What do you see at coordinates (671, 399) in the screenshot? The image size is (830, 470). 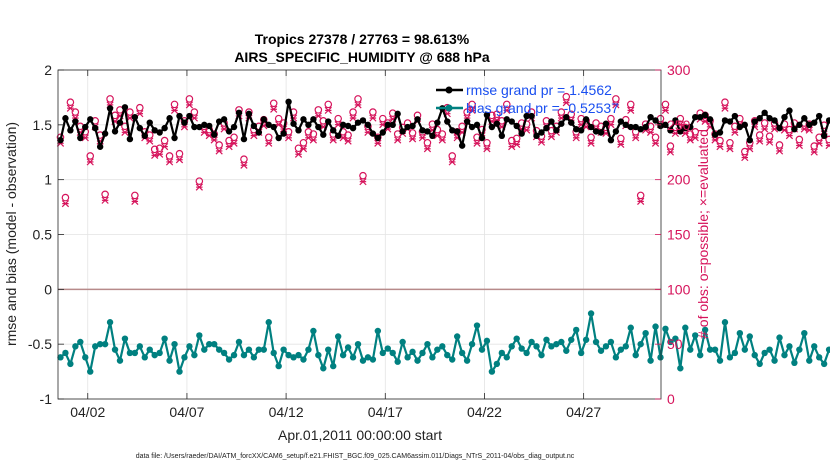 I see `y-right-tick-label: 0` at bounding box center [671, 399].